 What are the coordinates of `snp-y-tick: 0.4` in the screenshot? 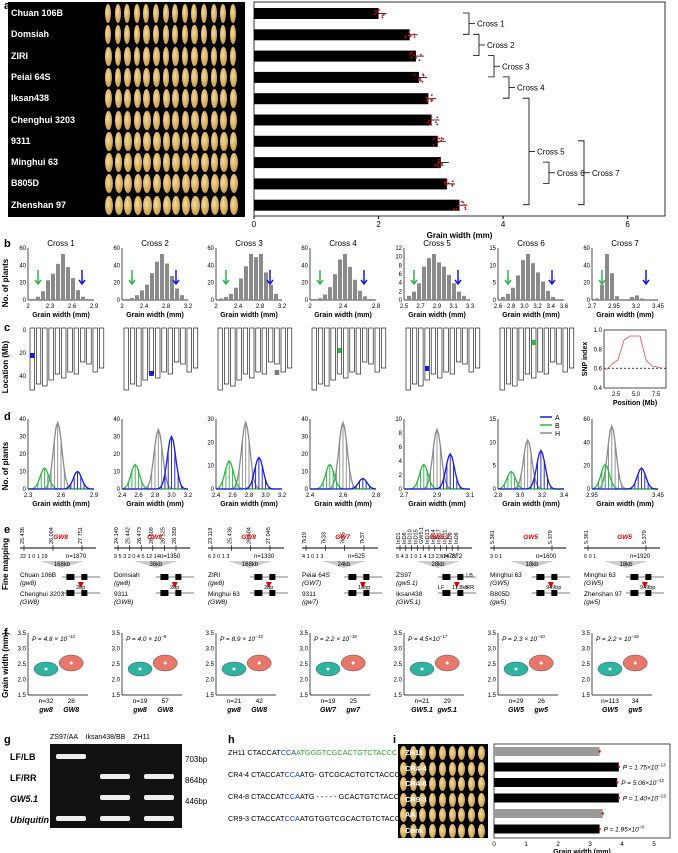 It's located at (598, 389).